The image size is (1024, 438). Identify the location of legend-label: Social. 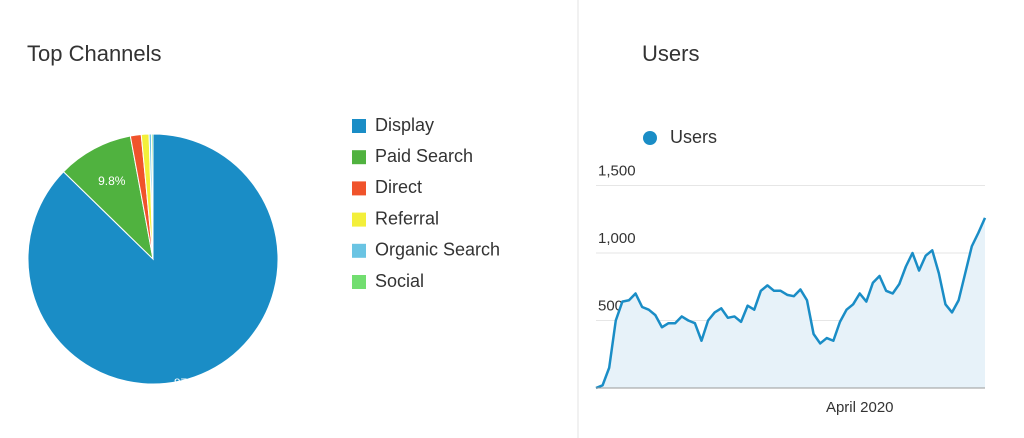
(399, 281).